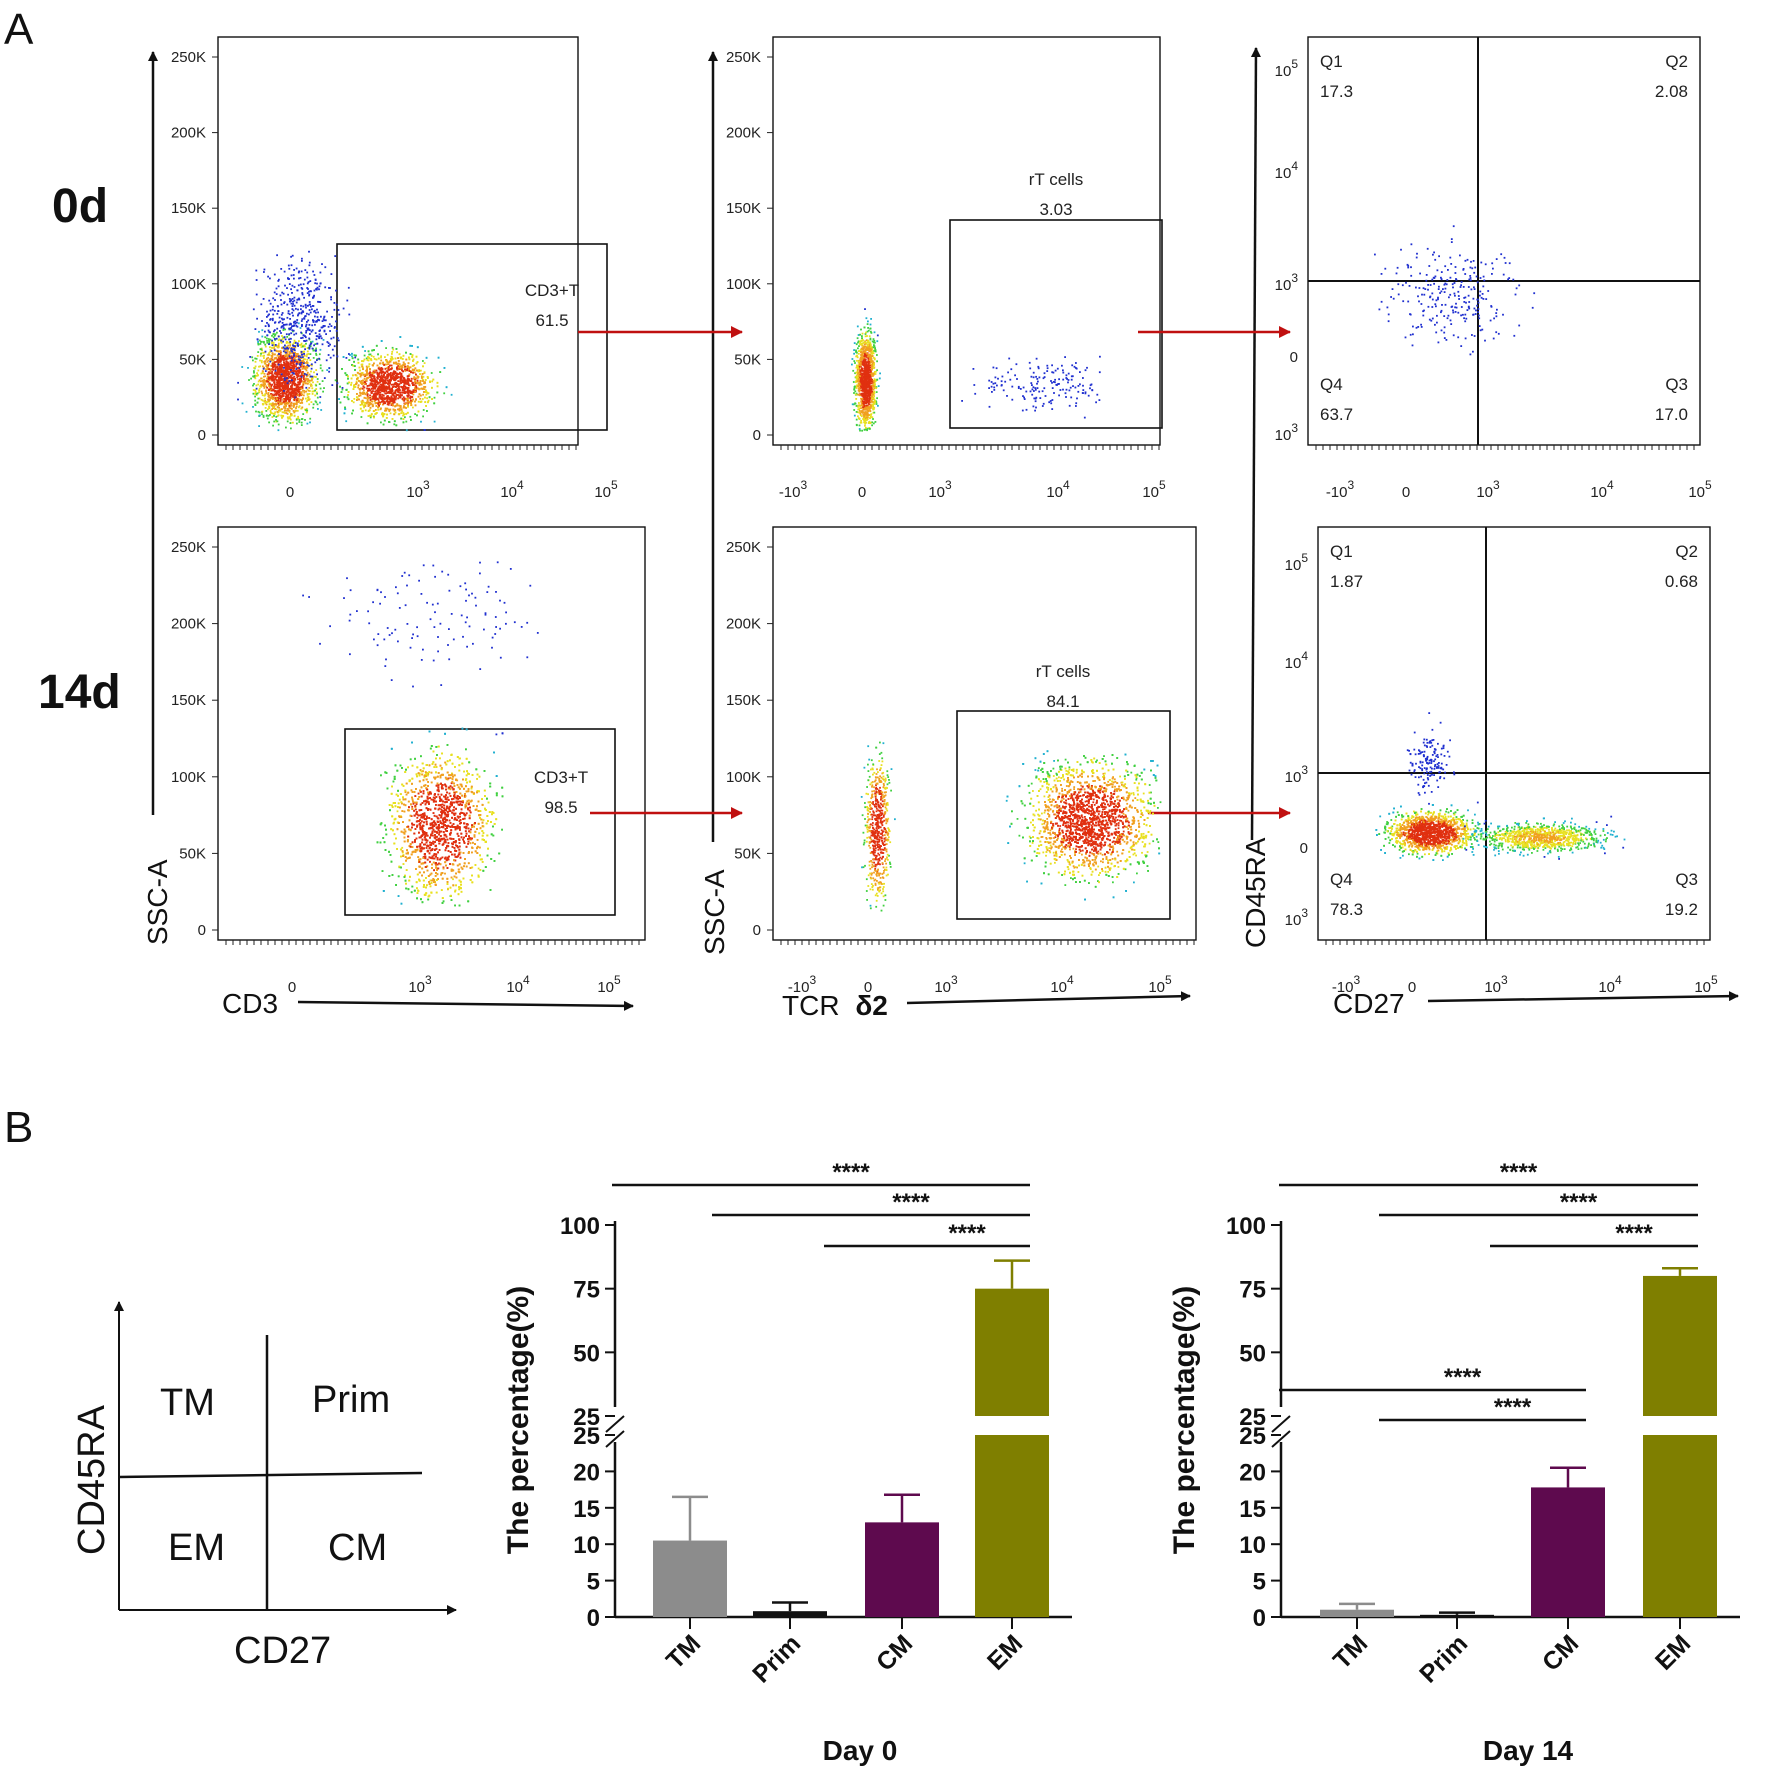 The height and width of the screenshot is (1768, 1772). Describe the element at coordinates (19, 29) in the screenshot. I see `panel-label-a: A` at that location.